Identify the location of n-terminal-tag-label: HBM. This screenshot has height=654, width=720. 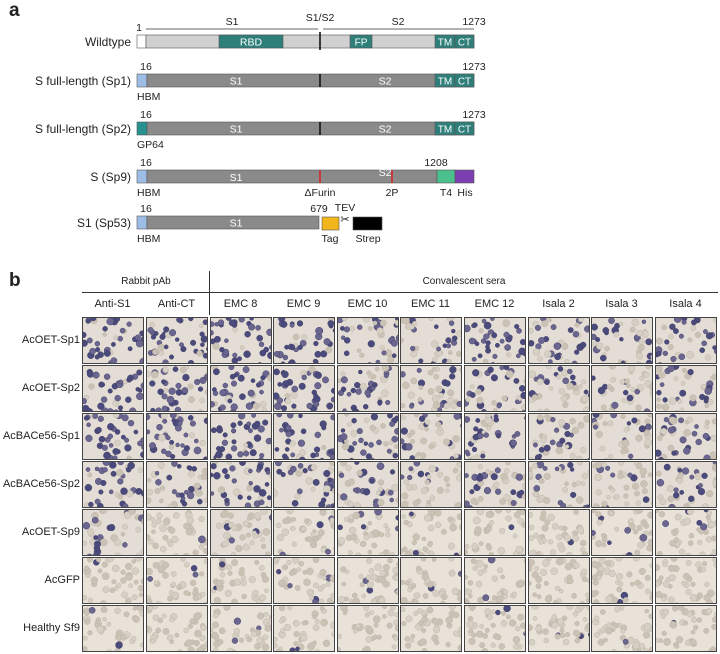
(148, 239).